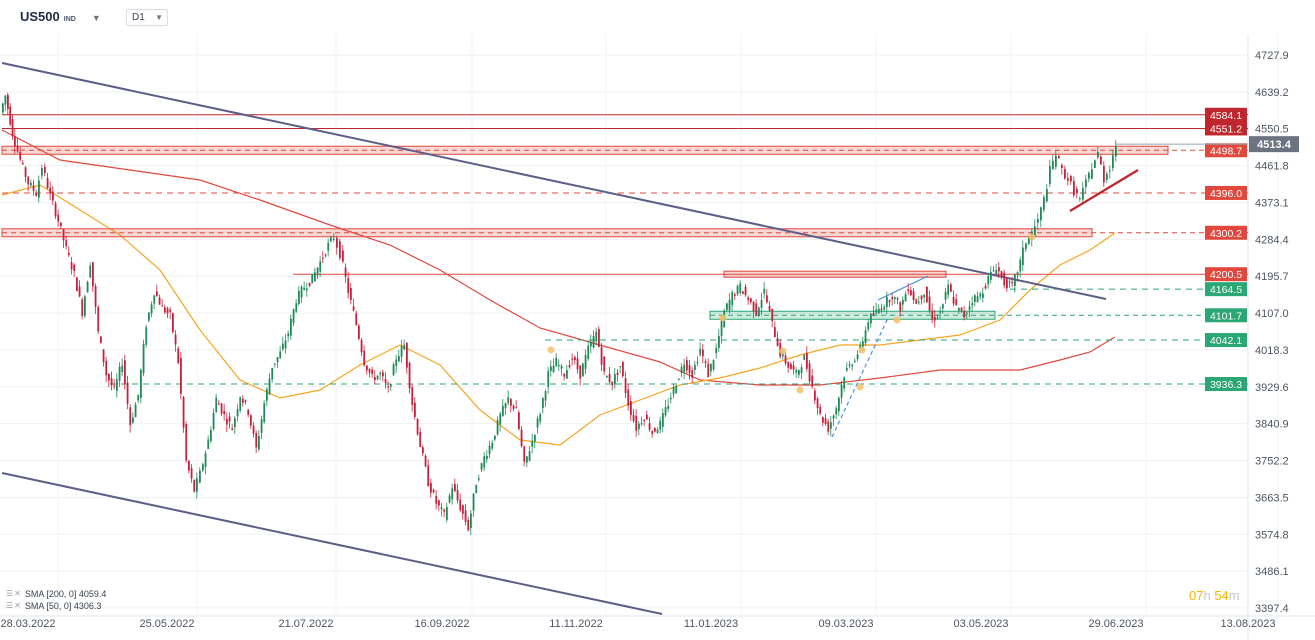 This screenshot has width=1315, height=640. I want to click on timeframe-selector: D1 ▼, so click(147, 17).